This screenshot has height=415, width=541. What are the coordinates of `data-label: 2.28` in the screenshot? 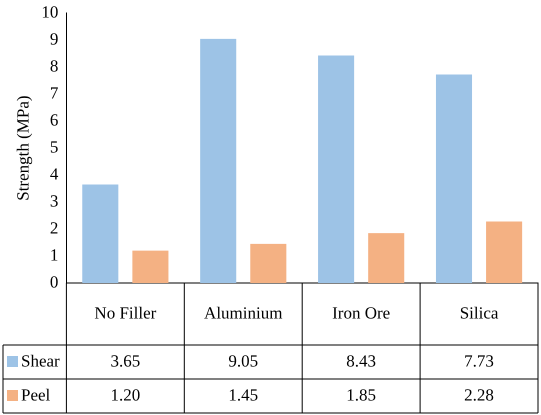 It's located at (479, 394).